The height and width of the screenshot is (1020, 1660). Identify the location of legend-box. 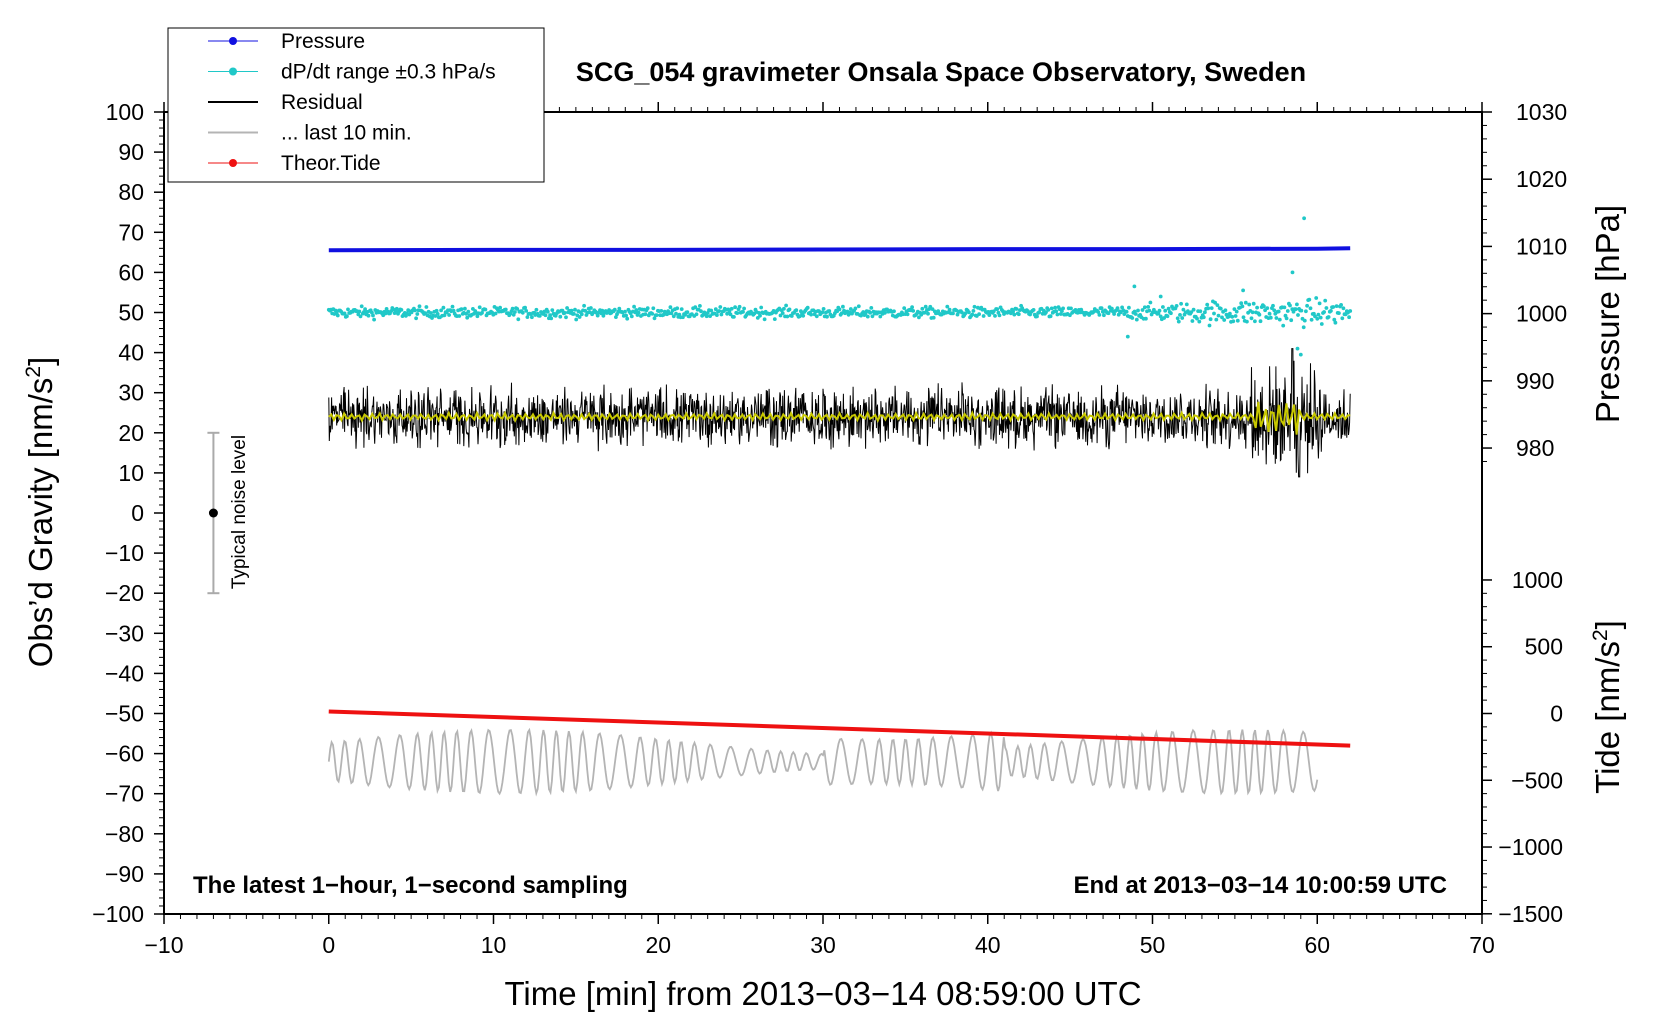
(356, 105).